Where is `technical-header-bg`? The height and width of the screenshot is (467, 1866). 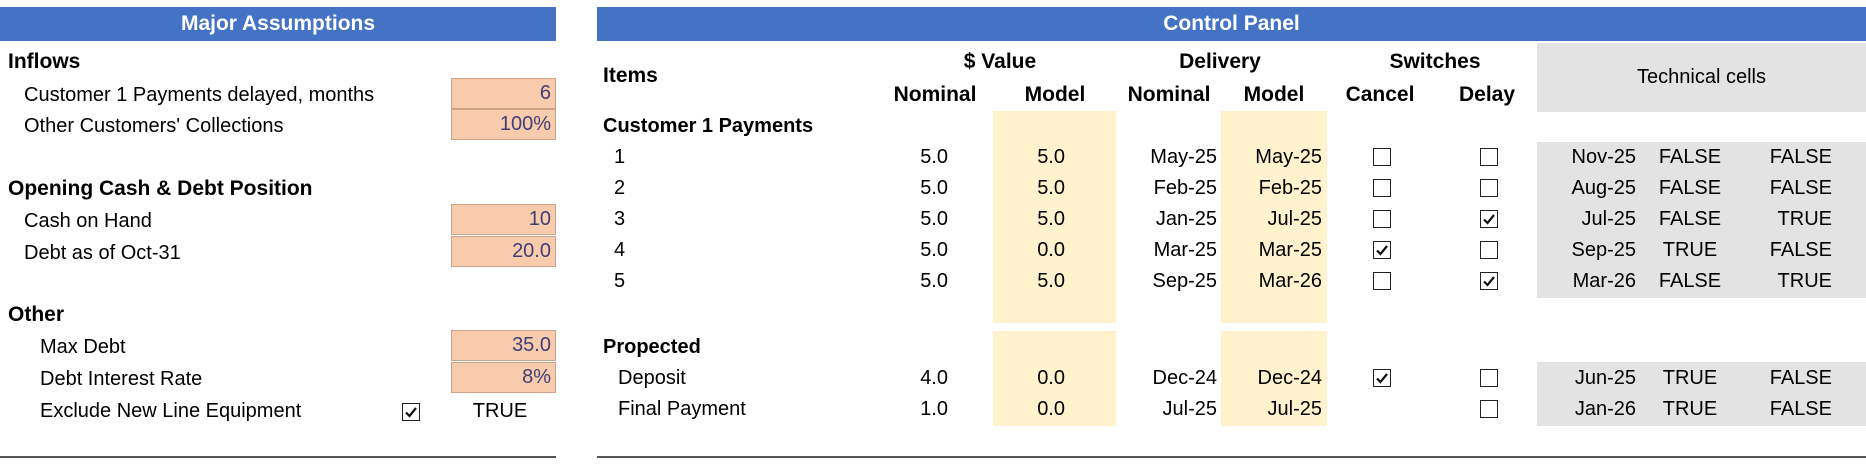
technical-header-bg is located at coordinates (1701, 77).